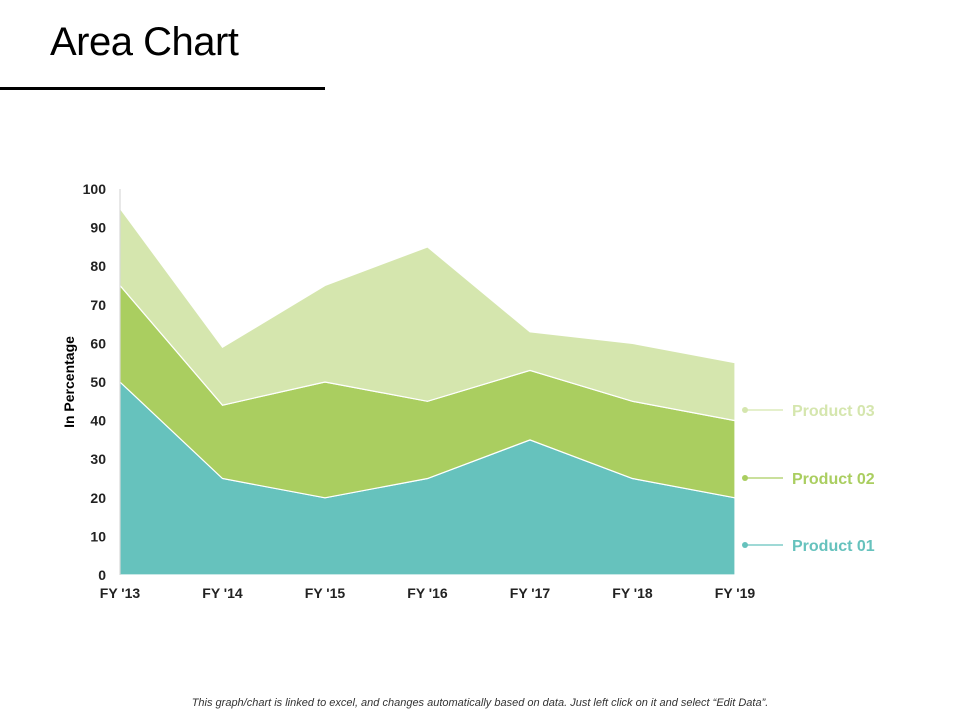 This screenshot has height=720, width=960. What do you see at coordinates (69, 382) in the screenshot?
I see `y-axis-label: In Percentage` at bounding box center [69, 382].